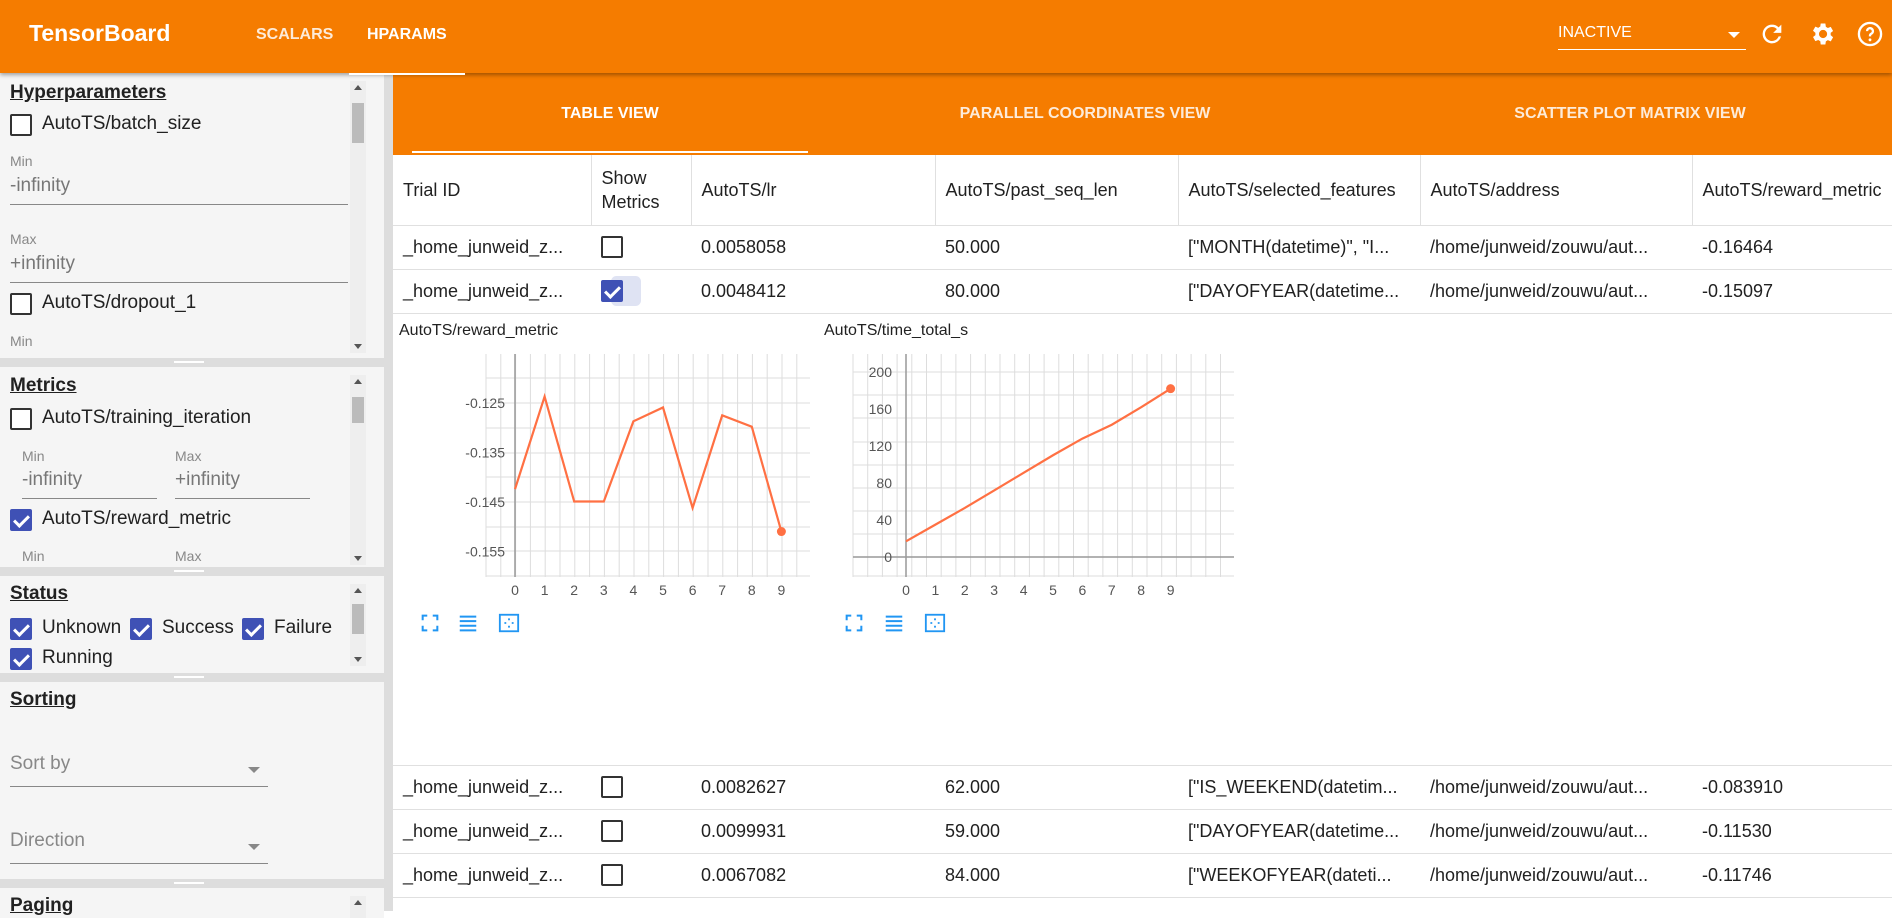 This screenshot has height=918, width=1892. Describe the element at coordinates (722, 590) in the screenshot. I see `x-tick-label: 7` at that location.